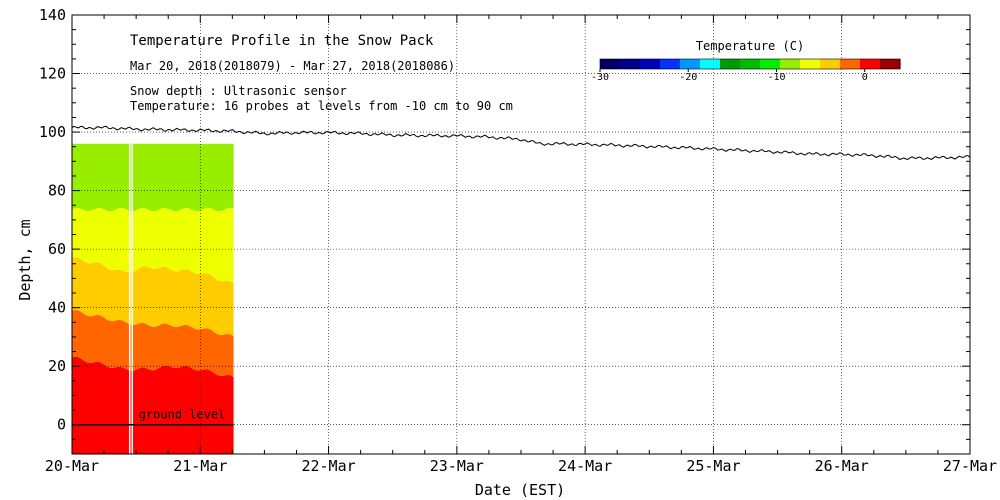 The height and width of the screenshot is (500, 1000). Describe the element at coordinates (970, 466) in the screenshot. I see `x-tick-label-7: 27-Mar` at that location.